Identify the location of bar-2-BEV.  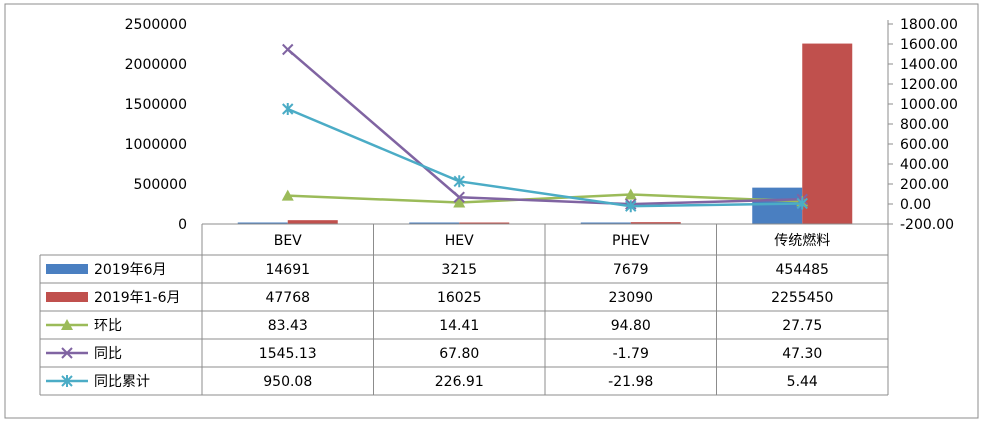
(312, 222).